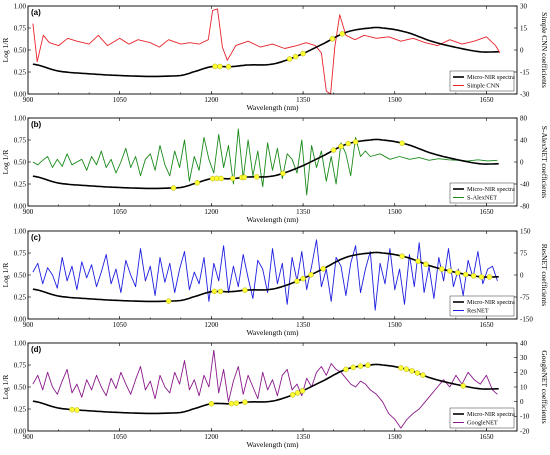 This screenshot has height=455, width=550. What do you see at coordinates (20, 72) in the screenshot?
I see `y-tick-label: 0.25` at bounding box center [20, 72].